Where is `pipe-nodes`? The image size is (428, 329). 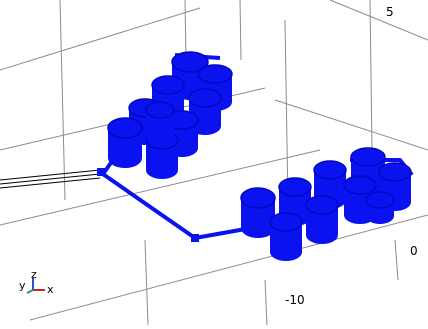 pipe-nodes is located at coordinates (148, 205).